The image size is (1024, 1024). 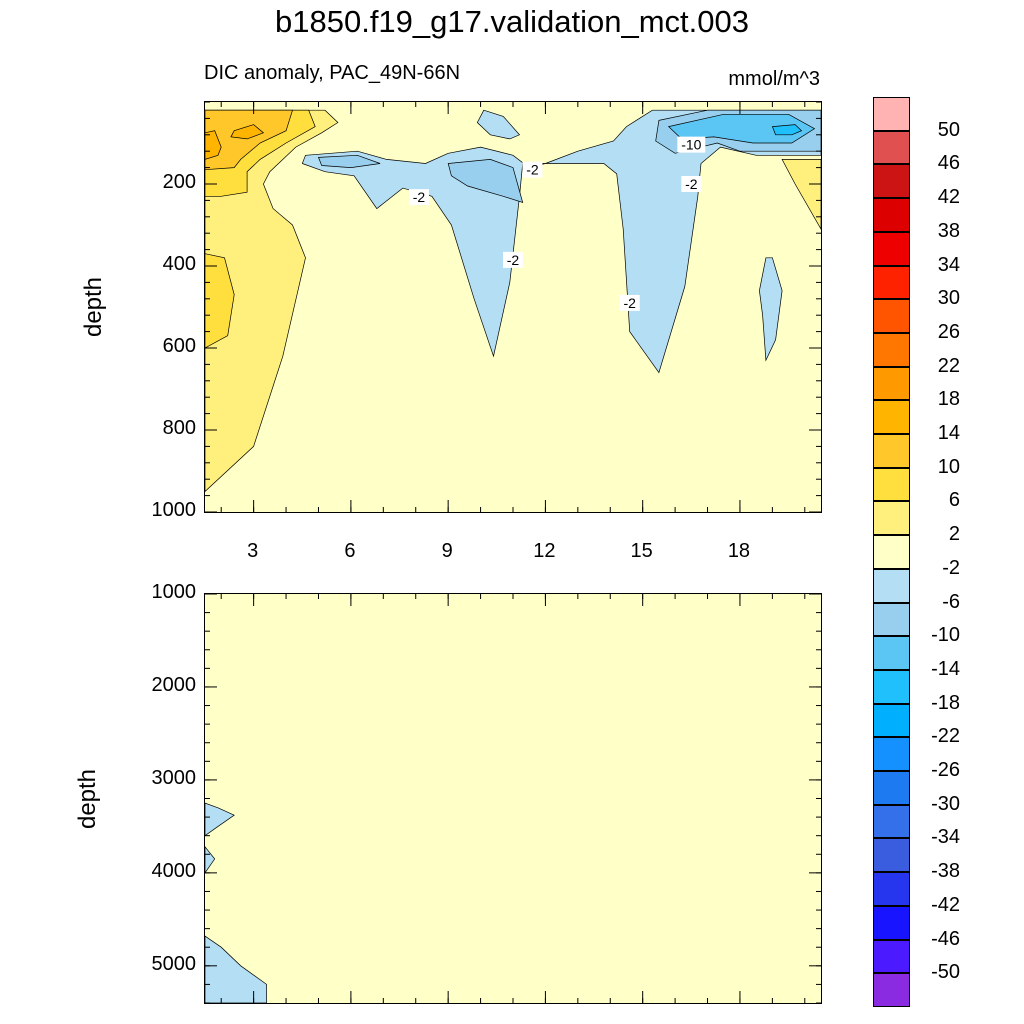 I want to click on lower-y-axis-label: depth, so click(x=87, y=799).